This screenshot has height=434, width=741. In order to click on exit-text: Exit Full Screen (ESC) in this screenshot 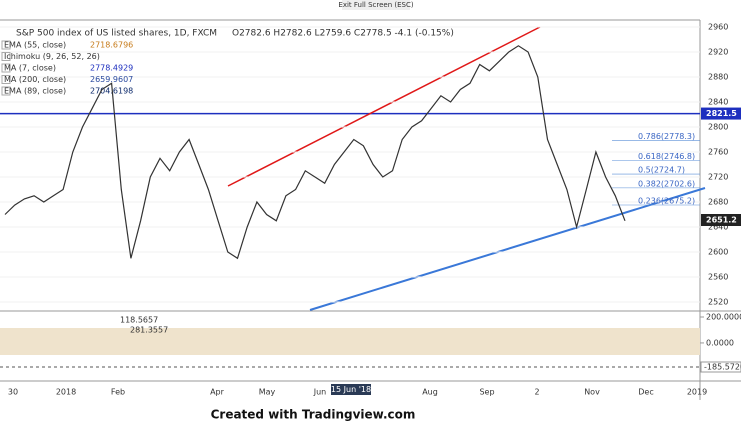, I will do `click(375, 5)`.